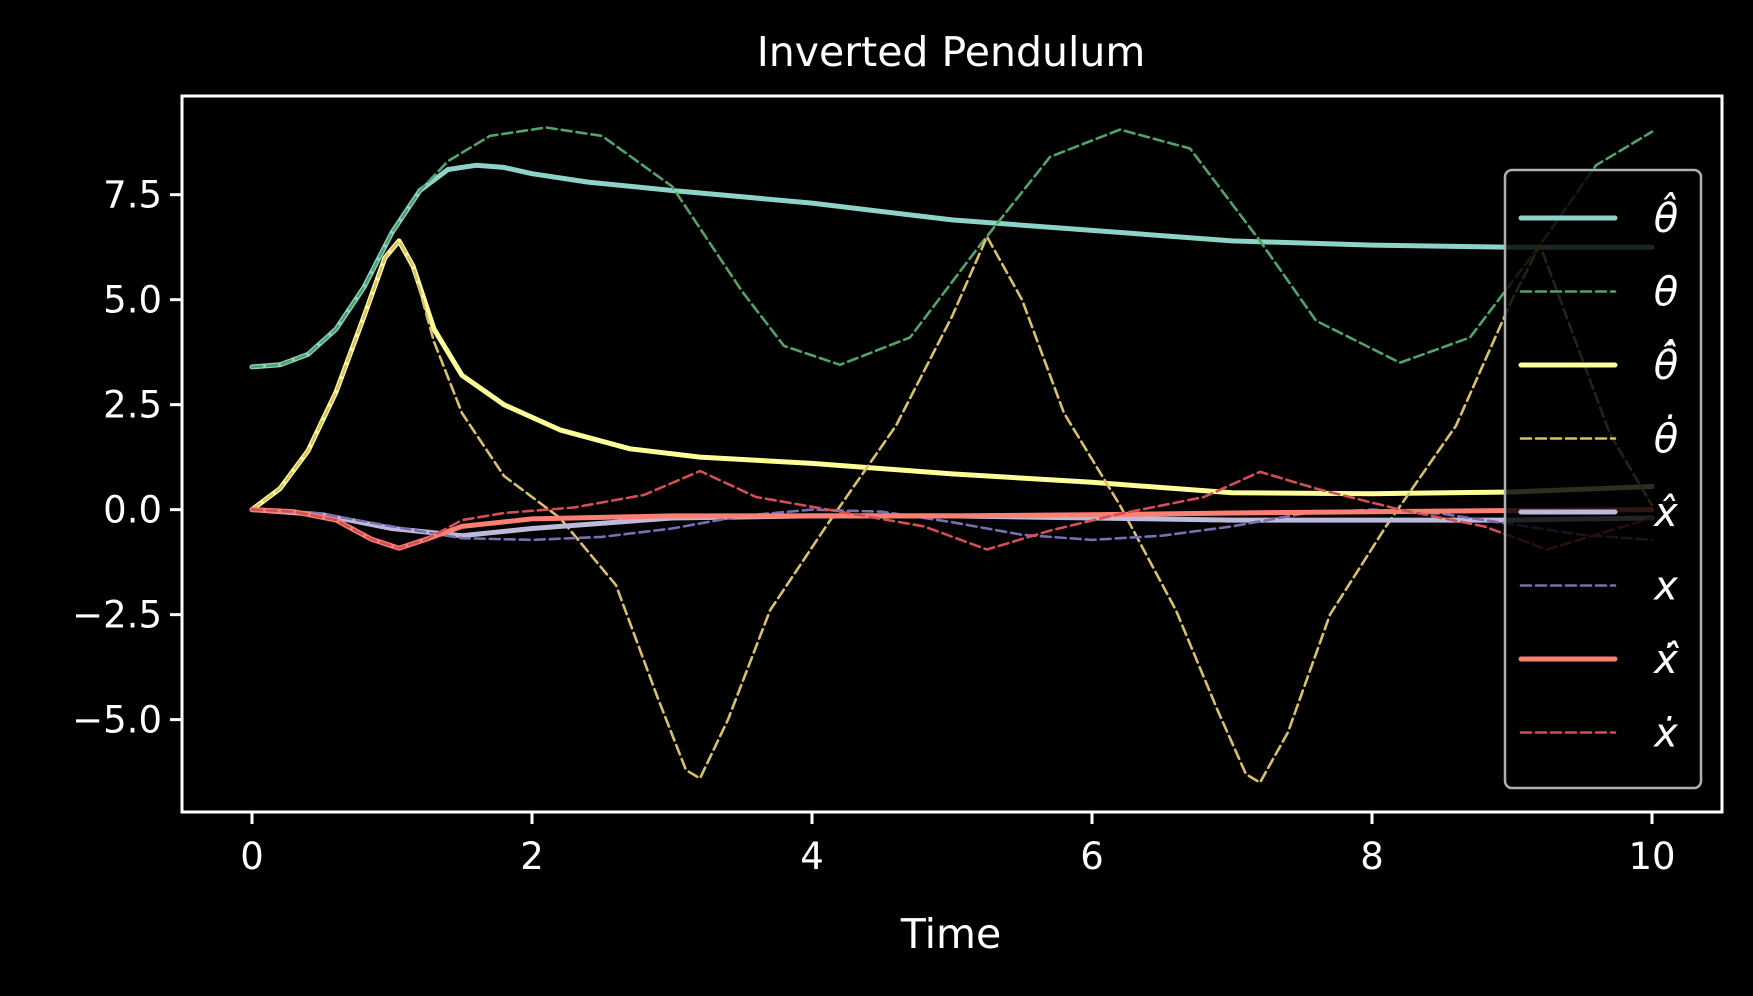  What do you see at coordinates (132, 405) in the screenshot?
I see `y-tick-label: 2.5` at bounding box center [132, 405].